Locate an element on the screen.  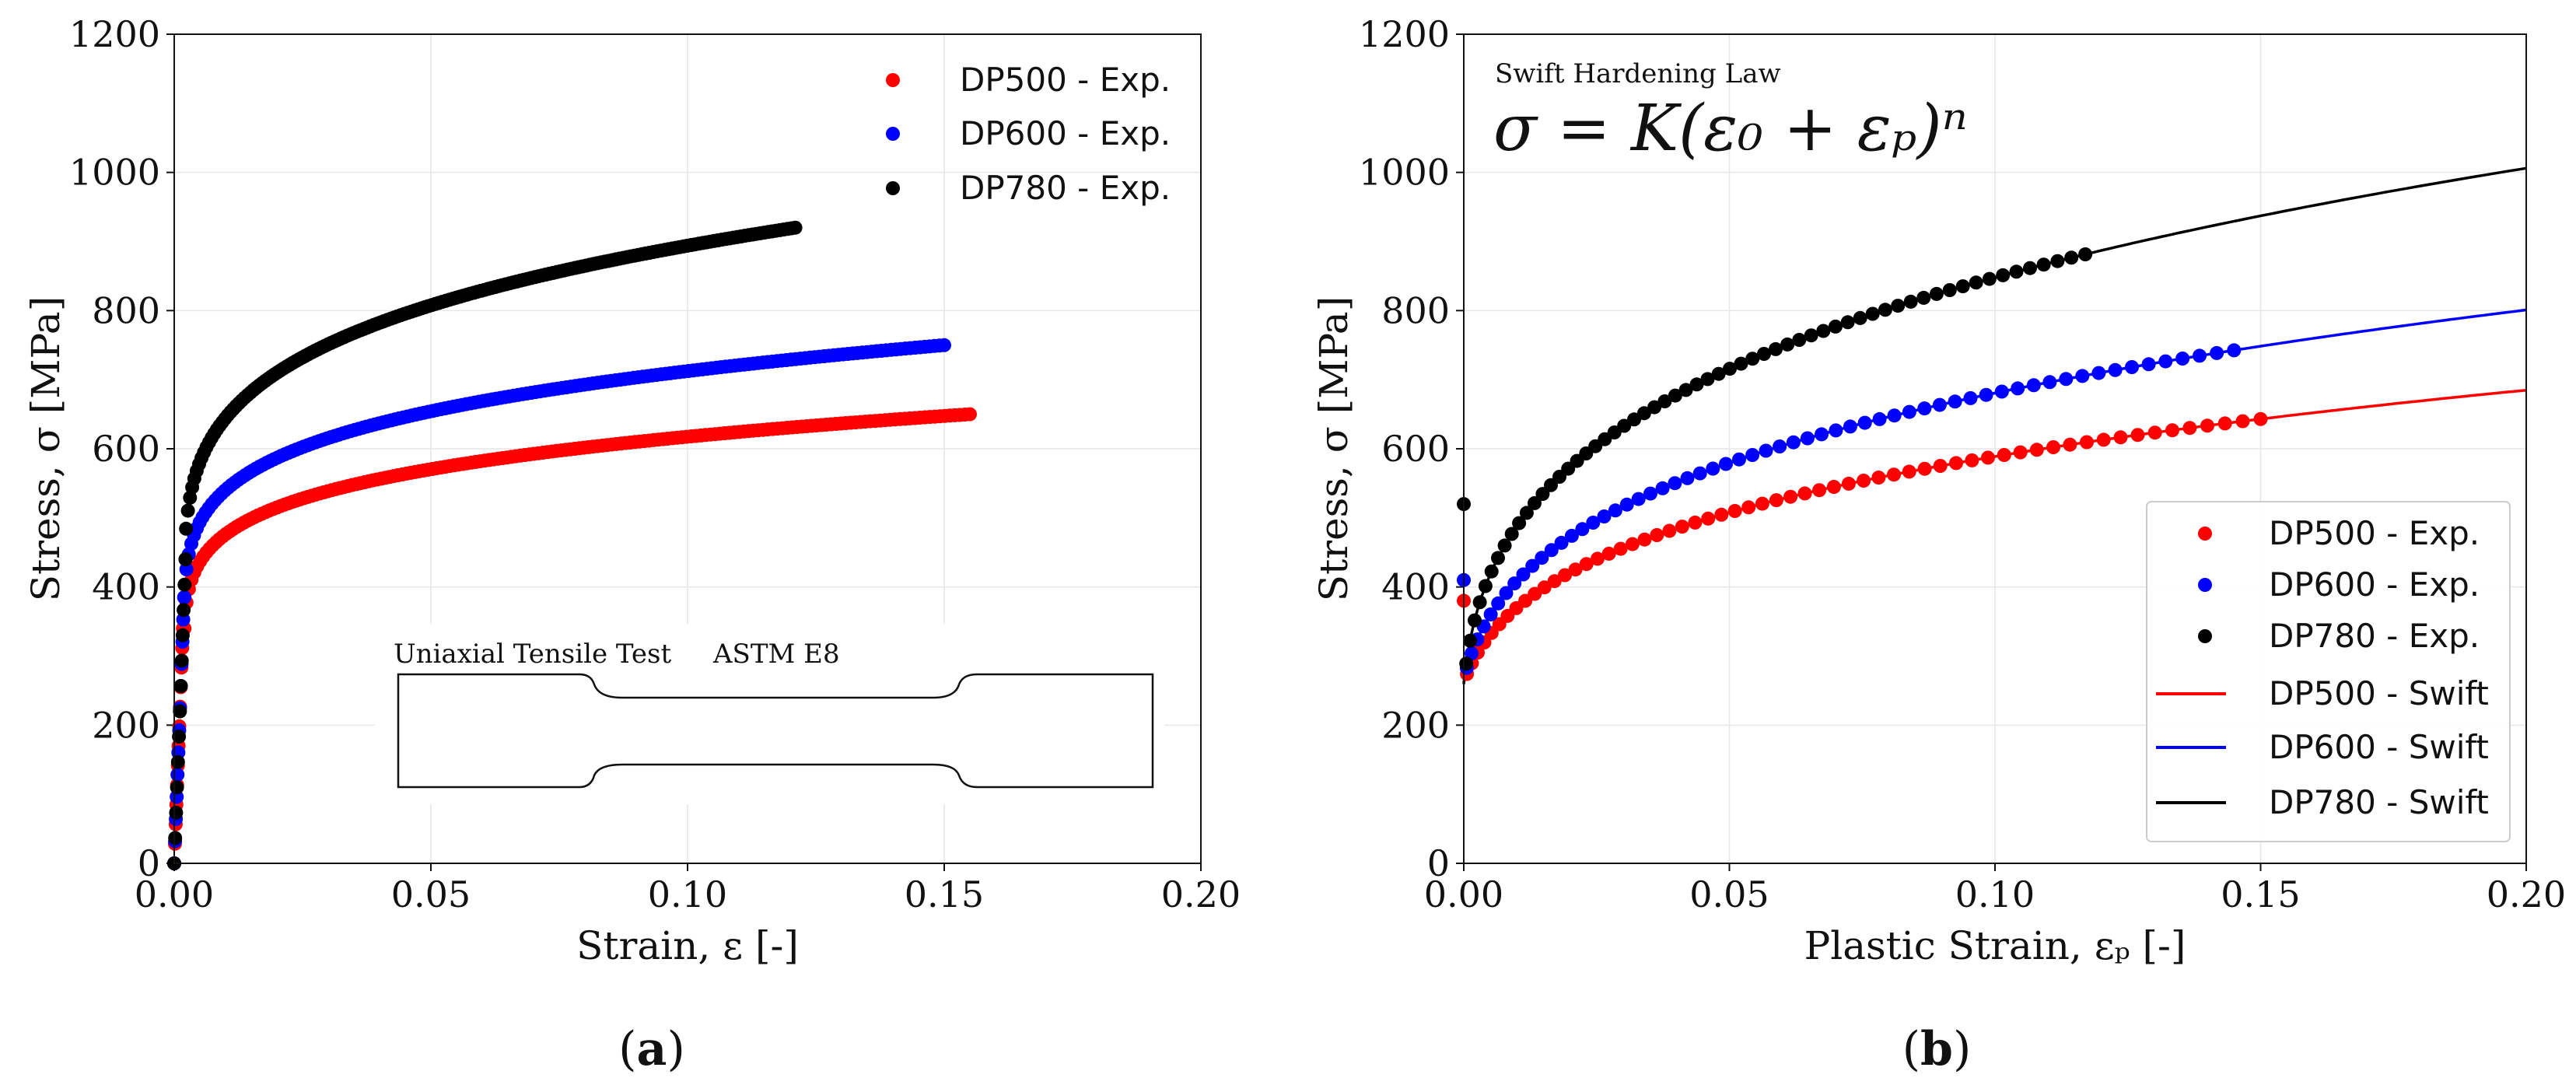
x-axis-label-b: Plastic Strain, εₚ [-] is located at coordinates (1995, 946).